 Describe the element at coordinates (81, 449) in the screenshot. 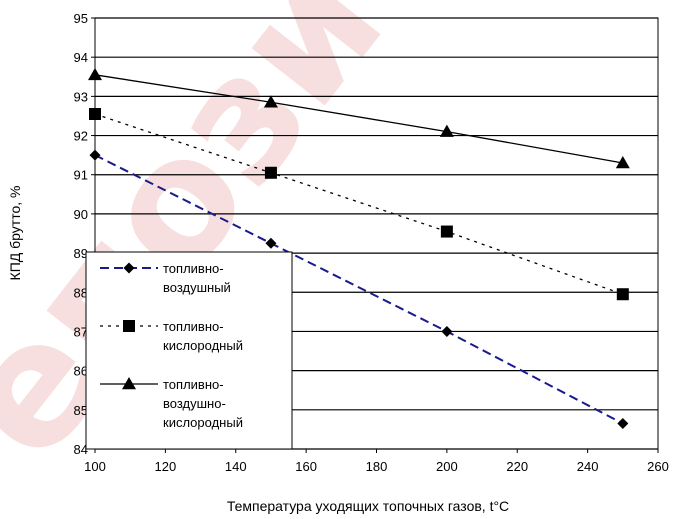

I see `y-tick-label: 84` at that location.